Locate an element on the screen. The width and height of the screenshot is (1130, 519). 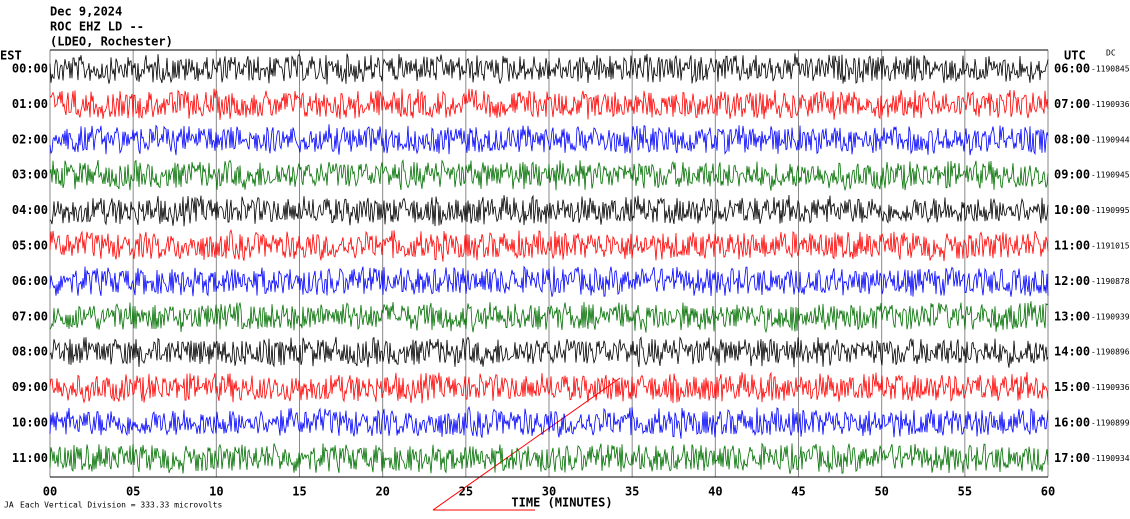
utc-label: 07:00 is located at coordinates (1072, 104).